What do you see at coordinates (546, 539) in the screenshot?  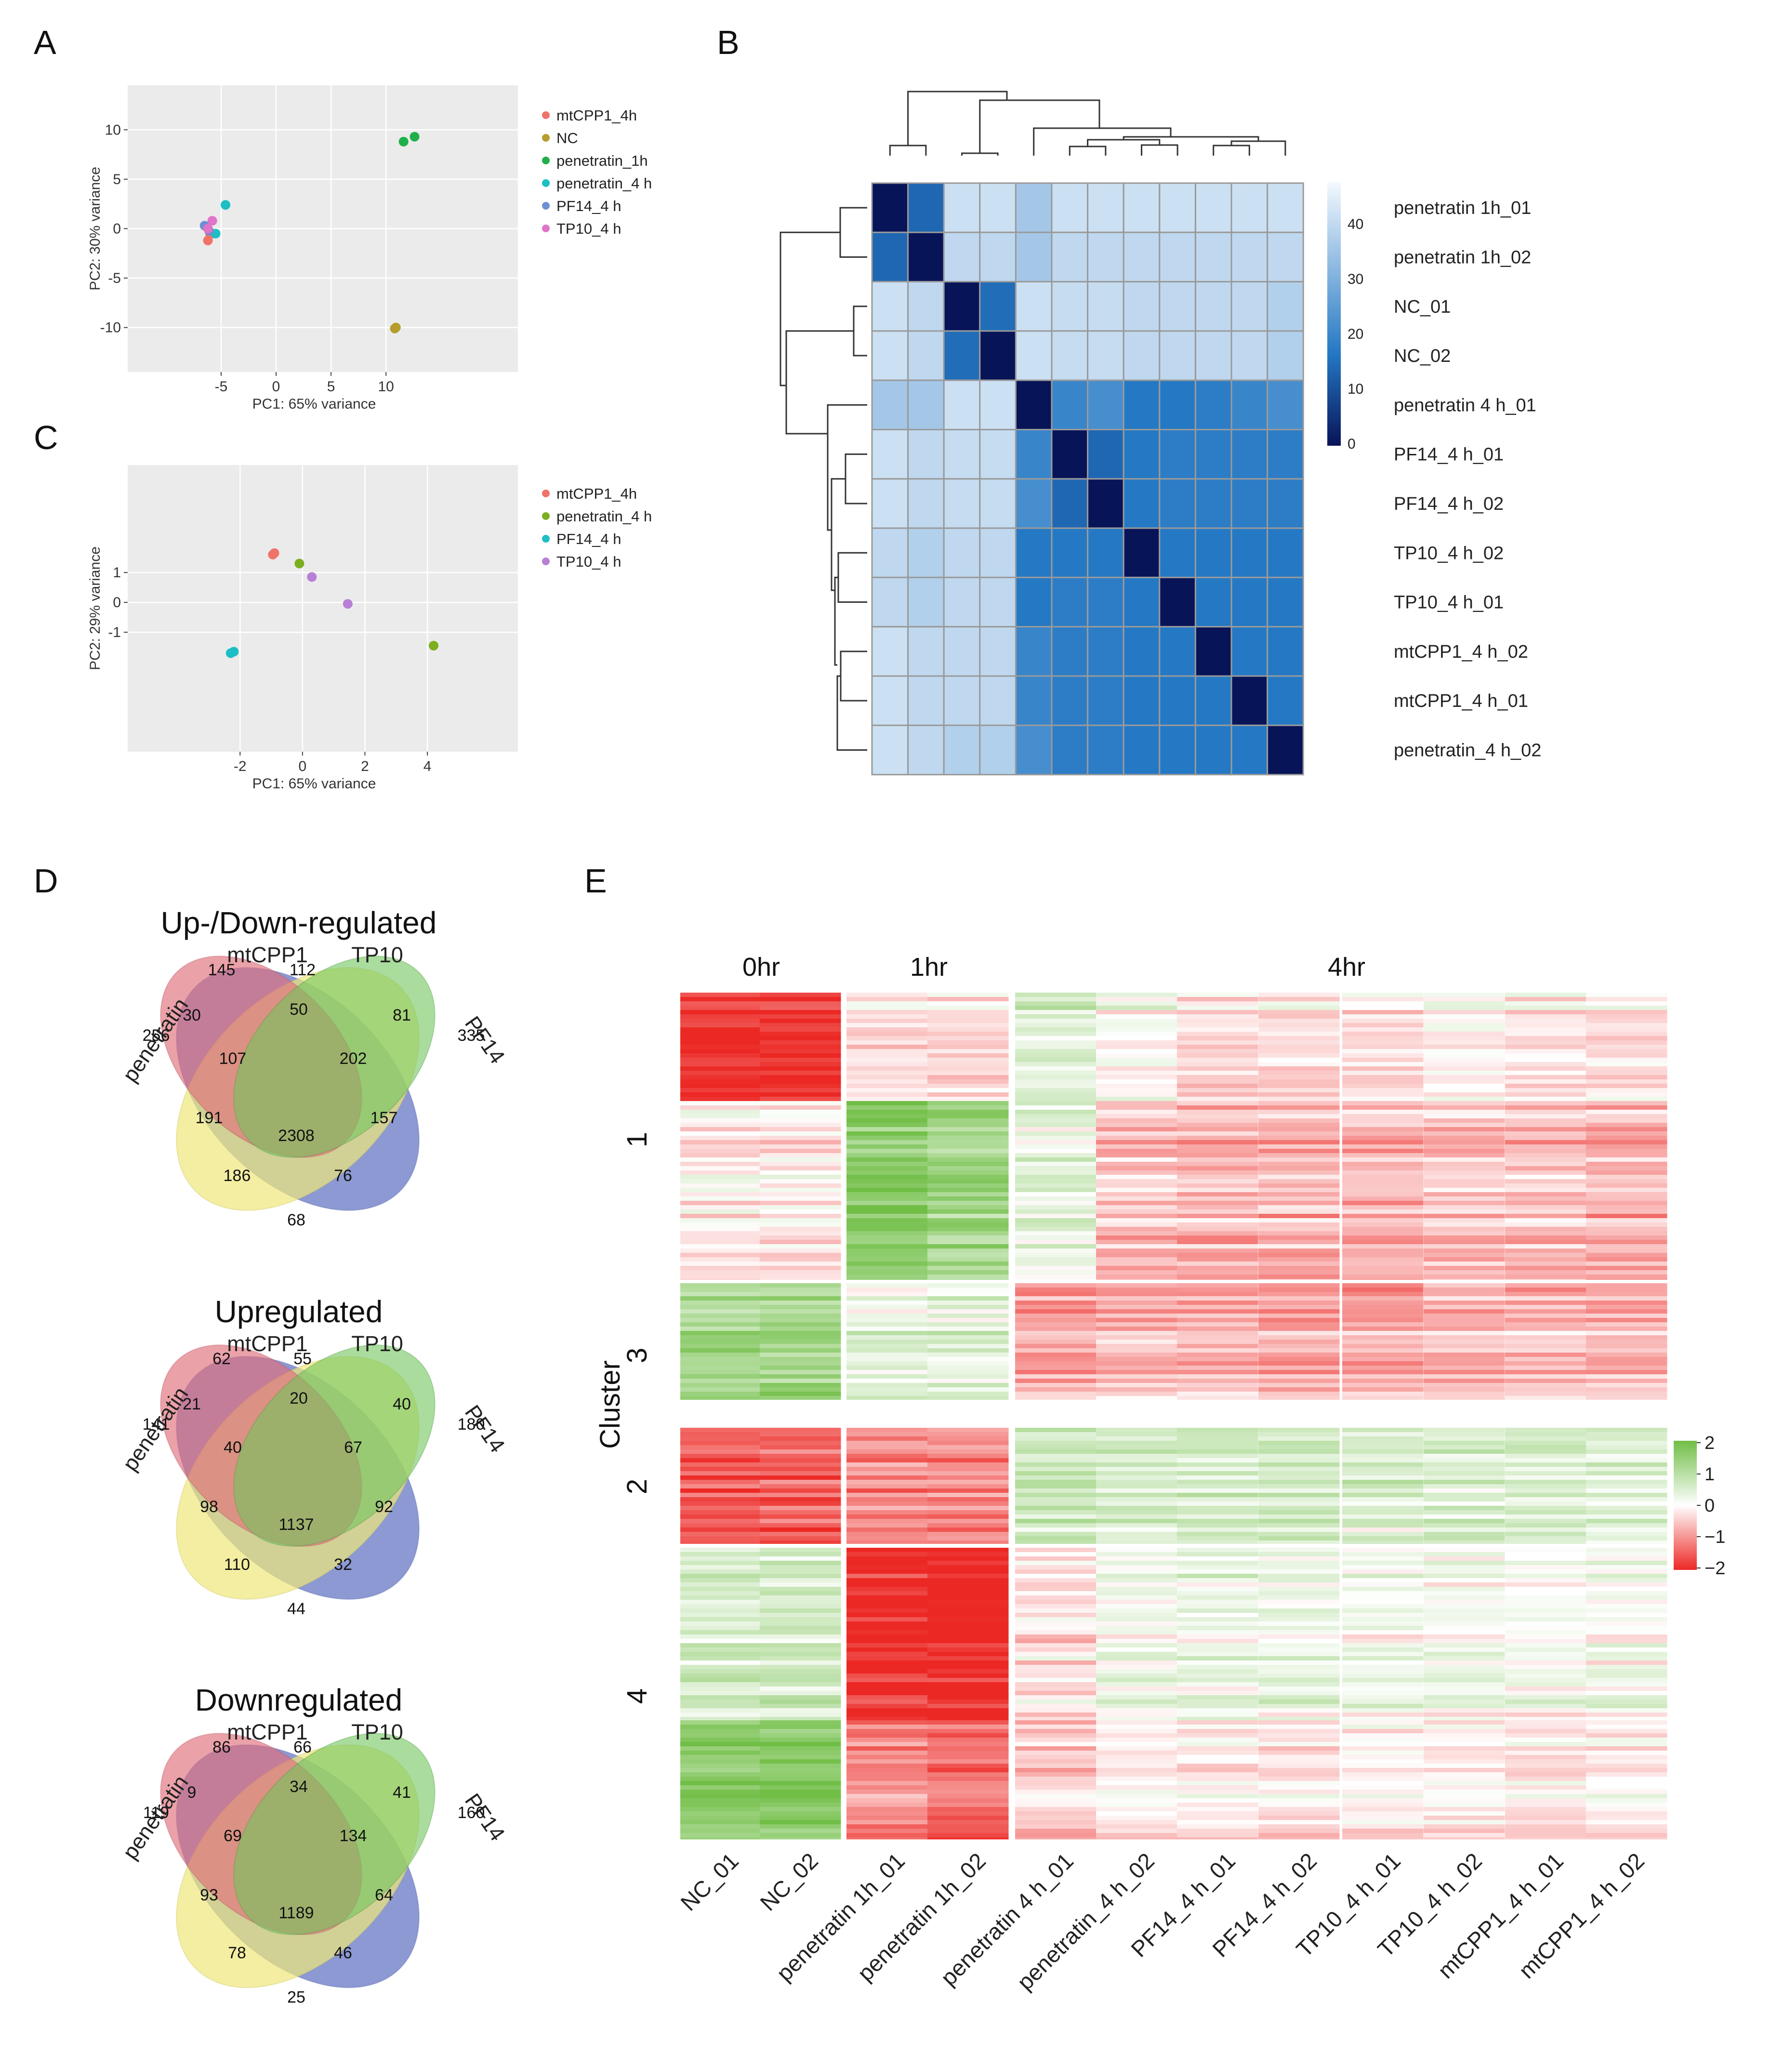 I see `legend-swatch` at bounding box center [546, 539].